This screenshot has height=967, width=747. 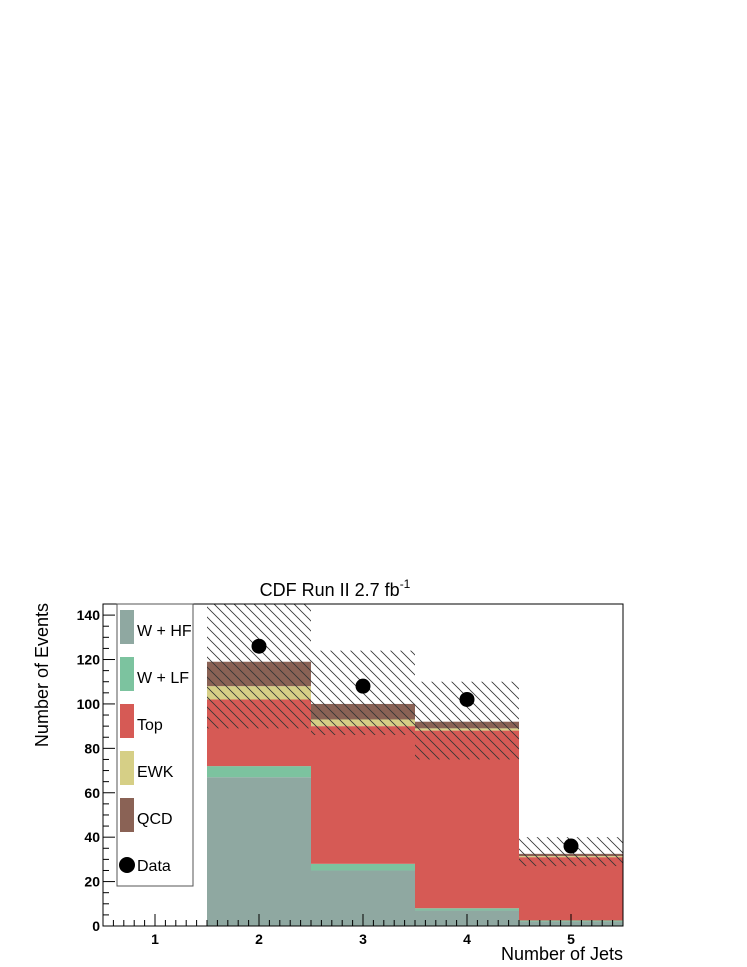 What do you see at coordinates (89, 660) in the screenshot?
I see `y-tick-label: 120` at bounding box center [89, 660].